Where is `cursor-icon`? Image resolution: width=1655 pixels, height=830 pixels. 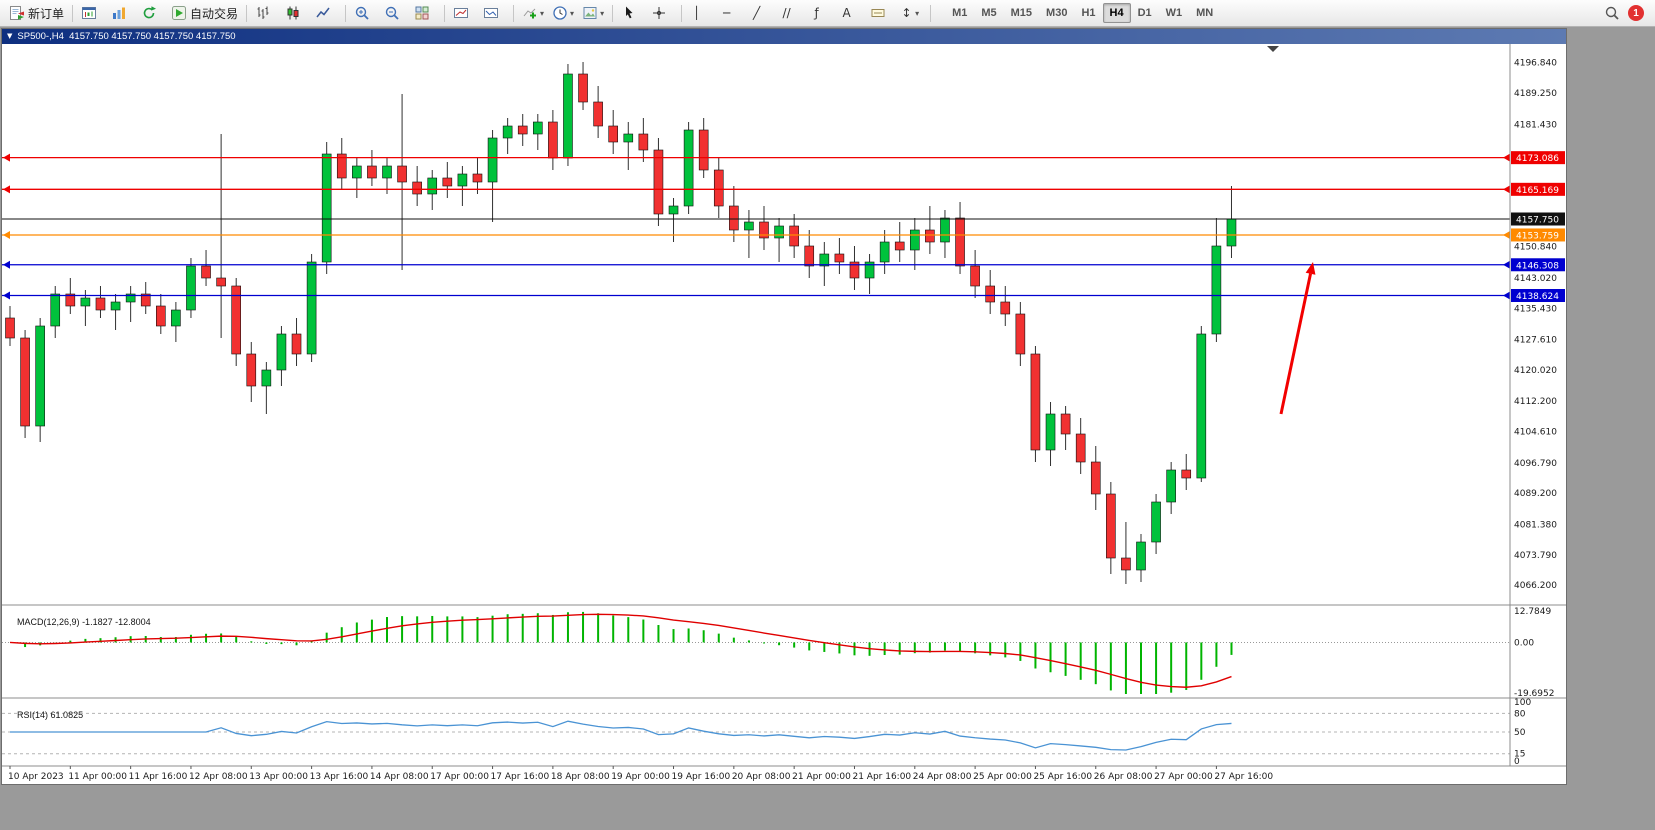 cursor-icon is located at coordinates (629, 12).